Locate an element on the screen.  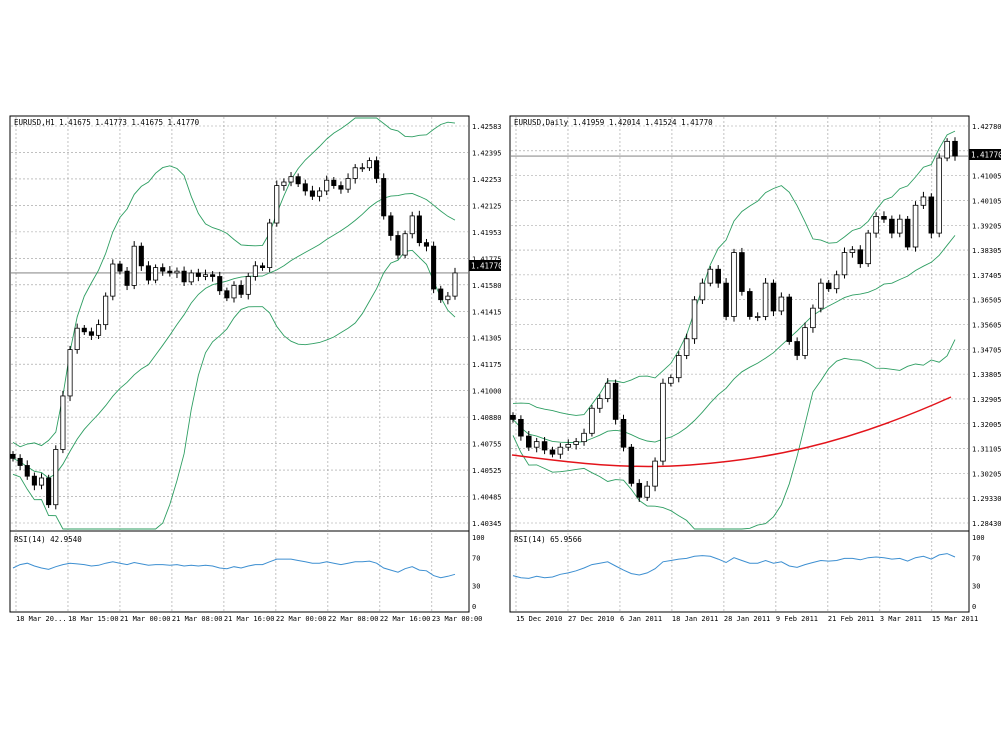
y-tick-label: 1.41005 is located at coordinates (987, 177).